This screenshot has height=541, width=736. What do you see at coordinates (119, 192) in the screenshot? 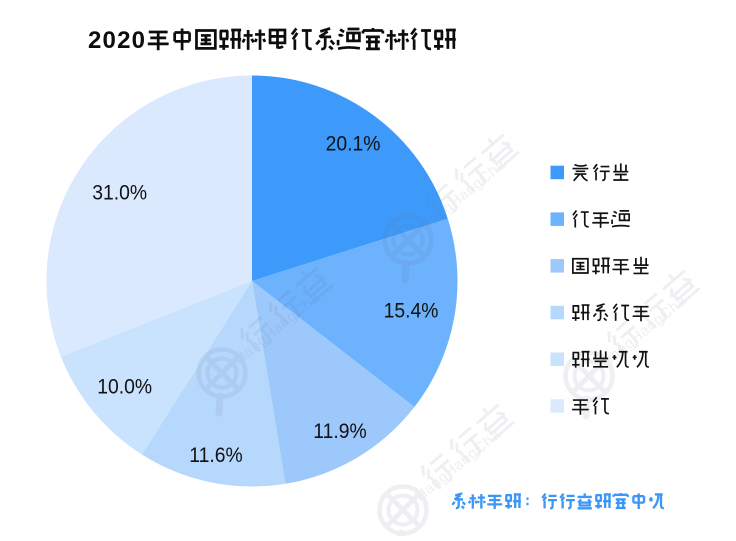
I see `svg-text: 31.0%` at bounding box center [119, 192].